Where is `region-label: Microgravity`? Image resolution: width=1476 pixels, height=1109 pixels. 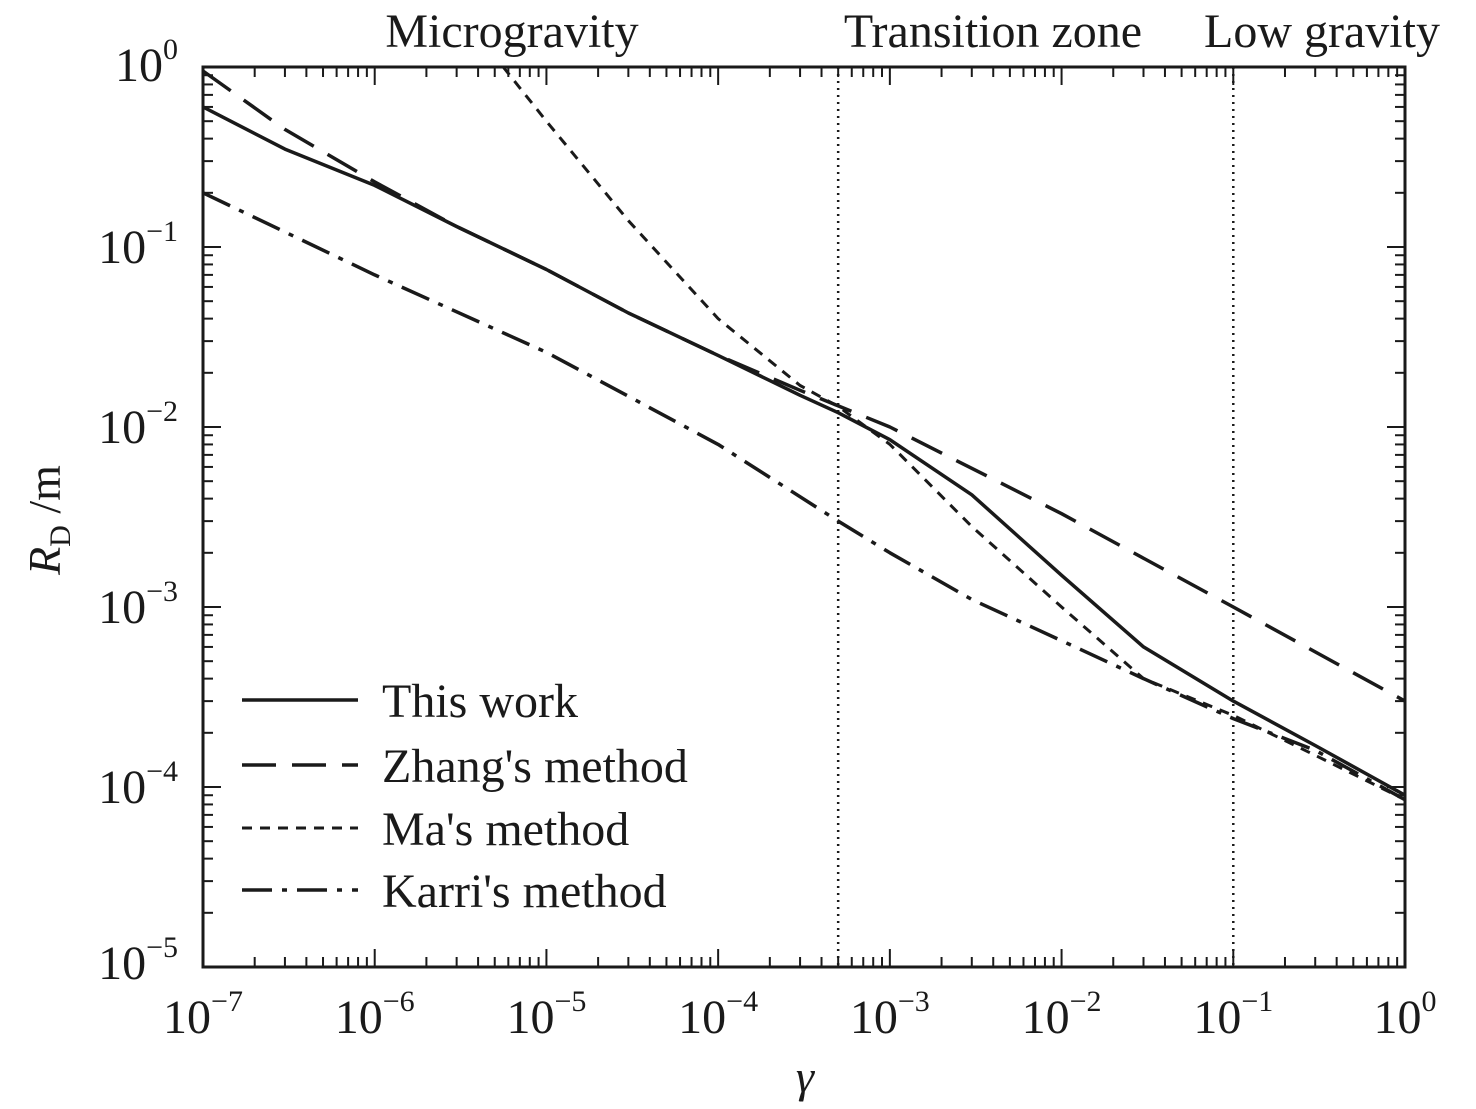 region-label: Microgravity is located at coordinates (511, 31).